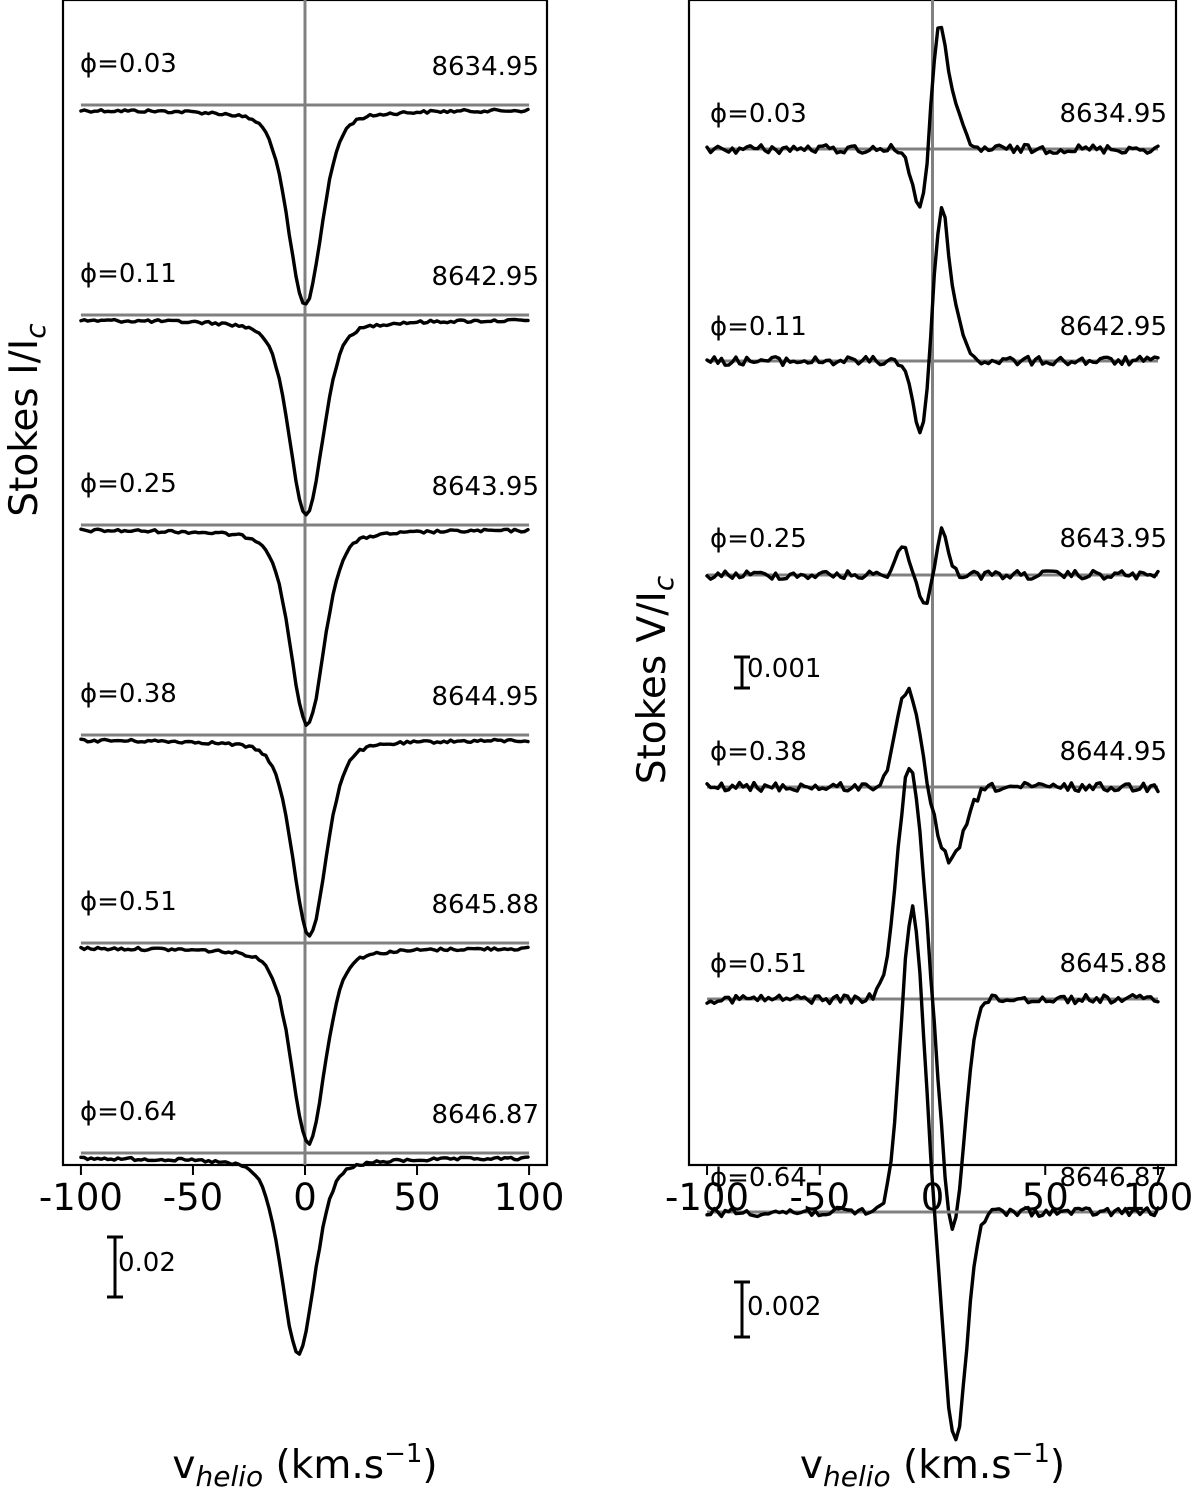  Describe the element at coordinates (485, 67) in the screenshot. I see `stokes-i-date-0: 8634.95` at that location.